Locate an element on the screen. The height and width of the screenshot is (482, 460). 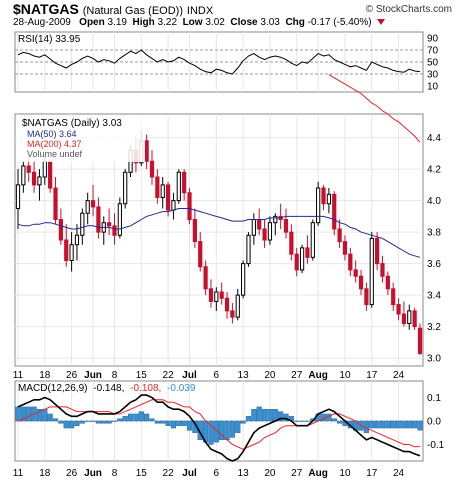
macd-y-tick-label: -0.1 is located at coordinates (436, 445).